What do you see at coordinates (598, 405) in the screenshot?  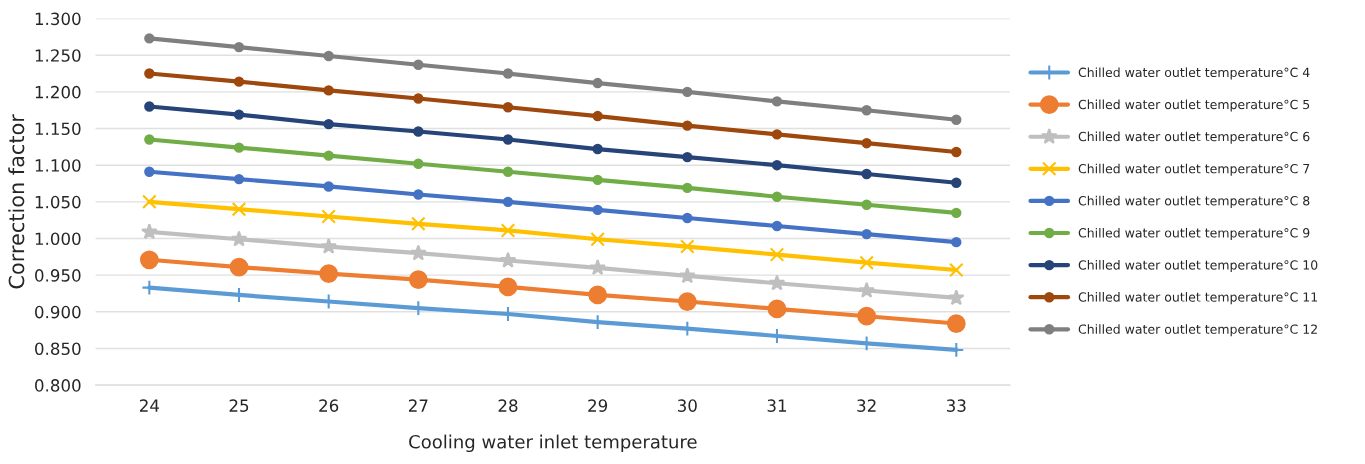 I see `x-tick-label: 29` at bounding box center [598, 405].